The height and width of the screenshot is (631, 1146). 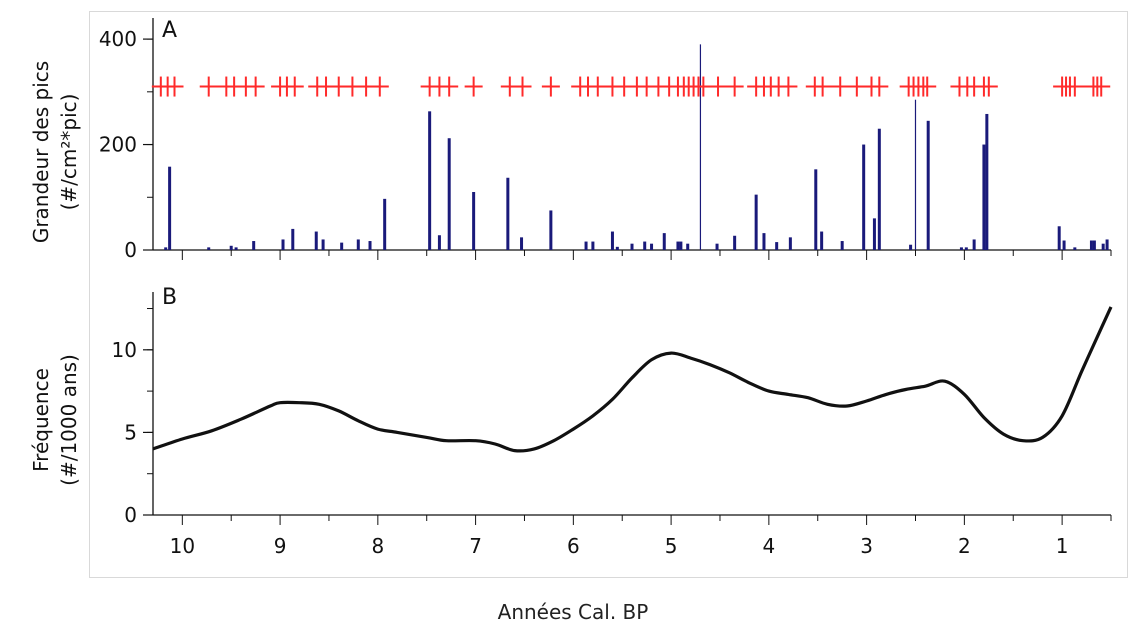 I want to click on panel-b-y-tick-label: 5, so click(x=130, y=432).